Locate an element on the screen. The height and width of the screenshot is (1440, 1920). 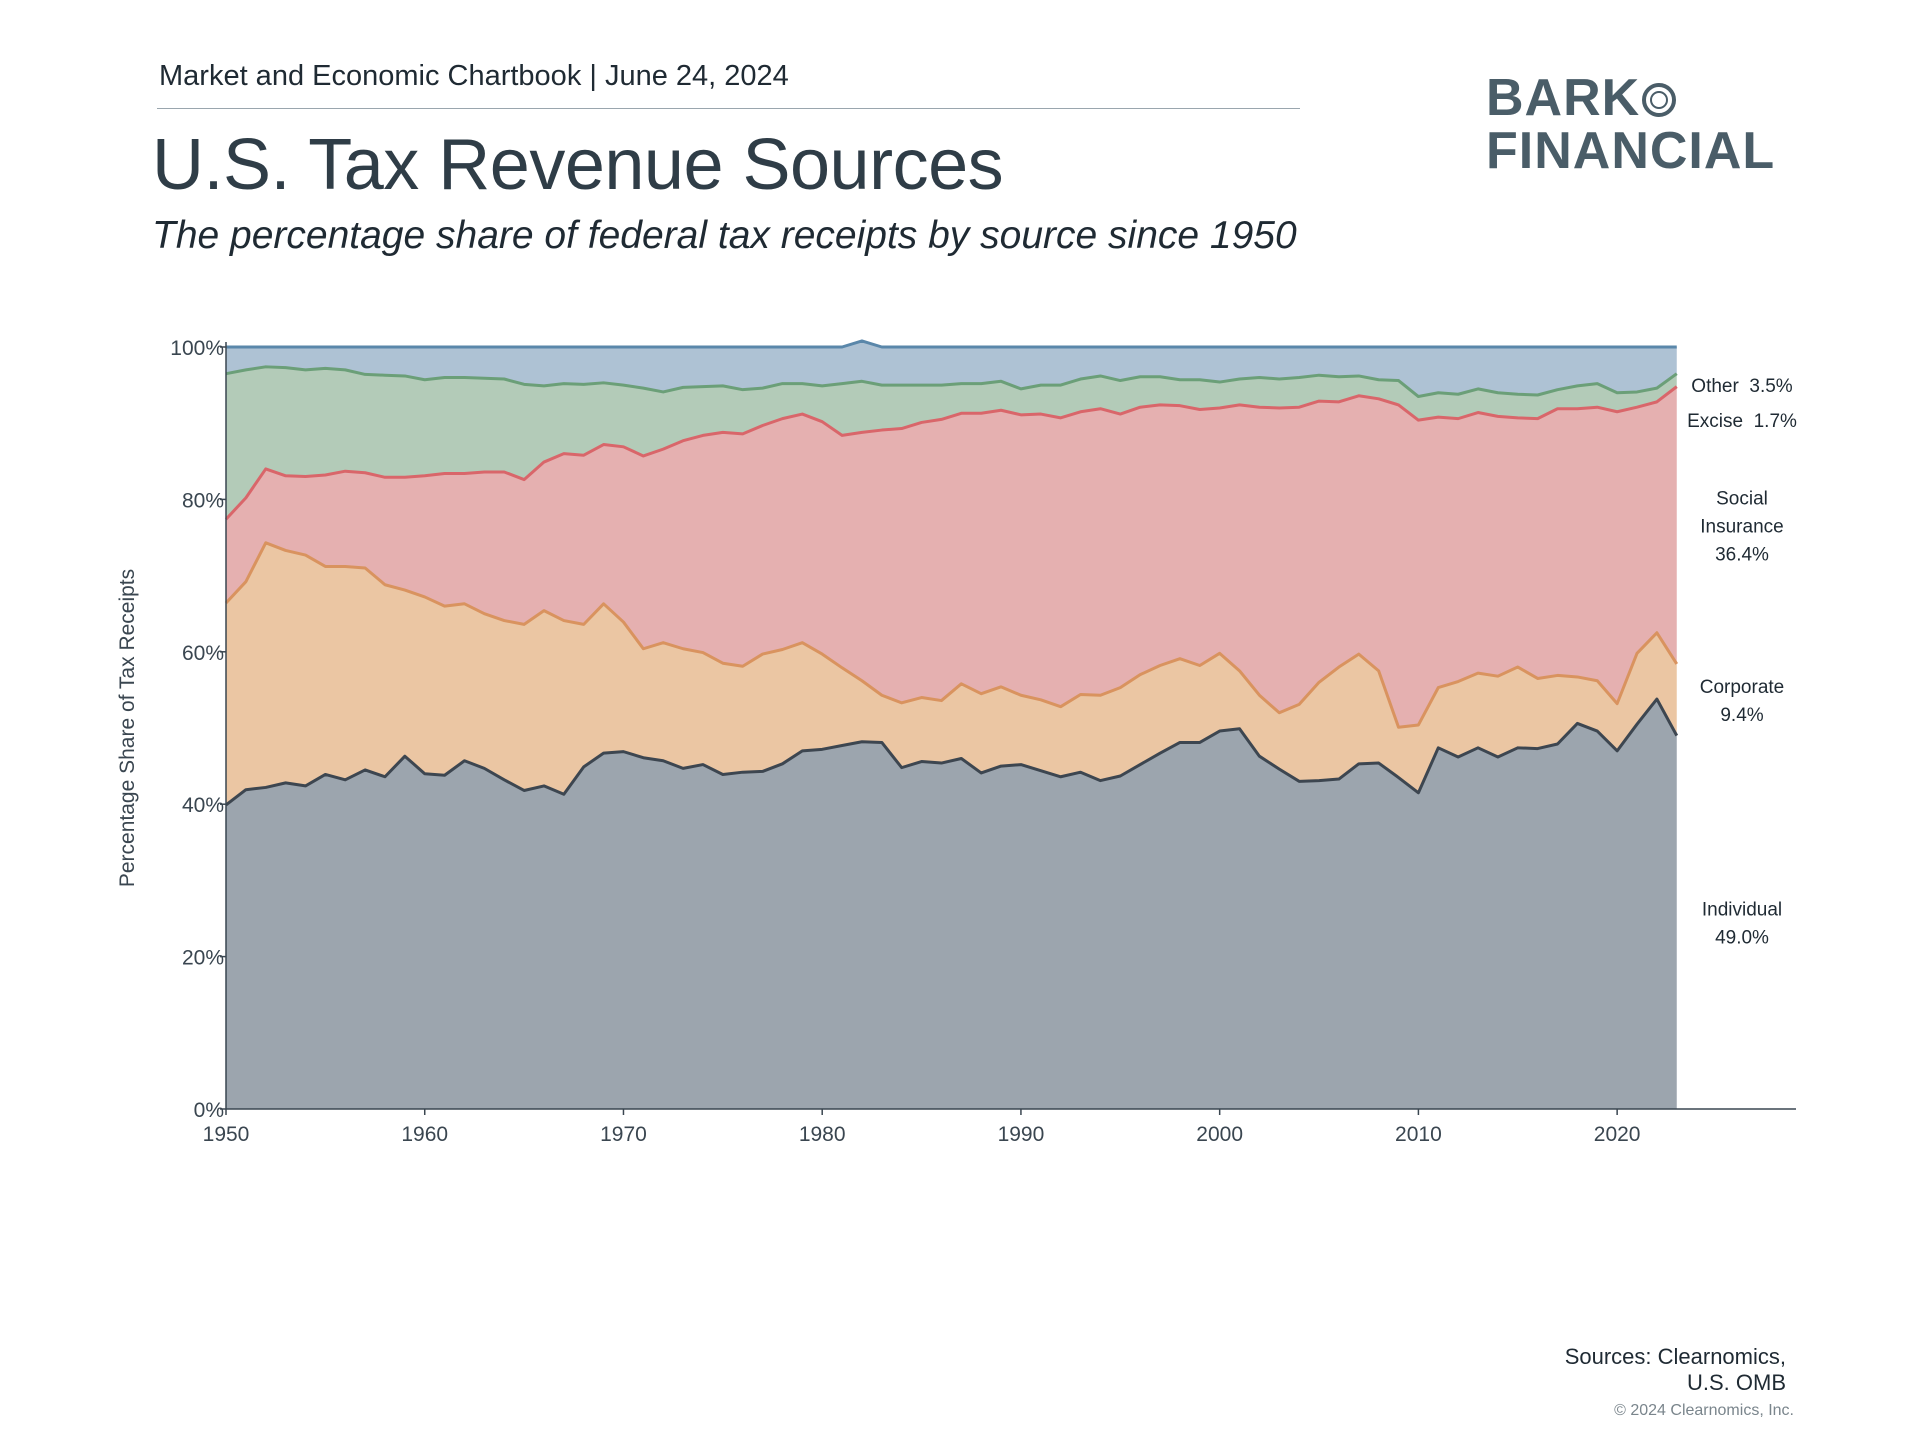
sources-note: Sources: Clearnomics, U.S. OMB is located at coordinates (1675, 1370).